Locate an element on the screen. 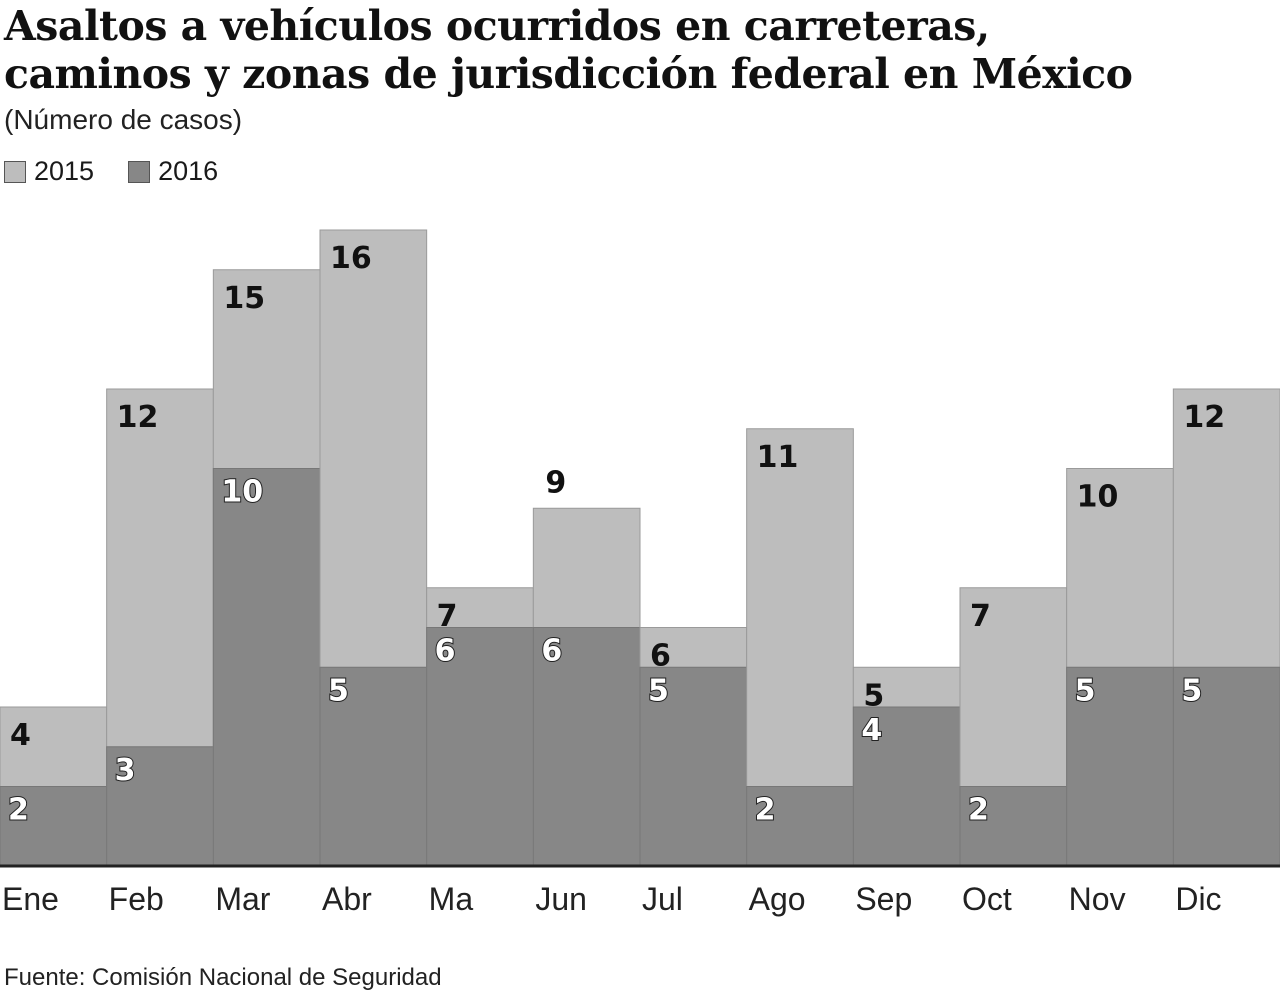  data-label-2015: 4 is located at coordinates (20, 735).